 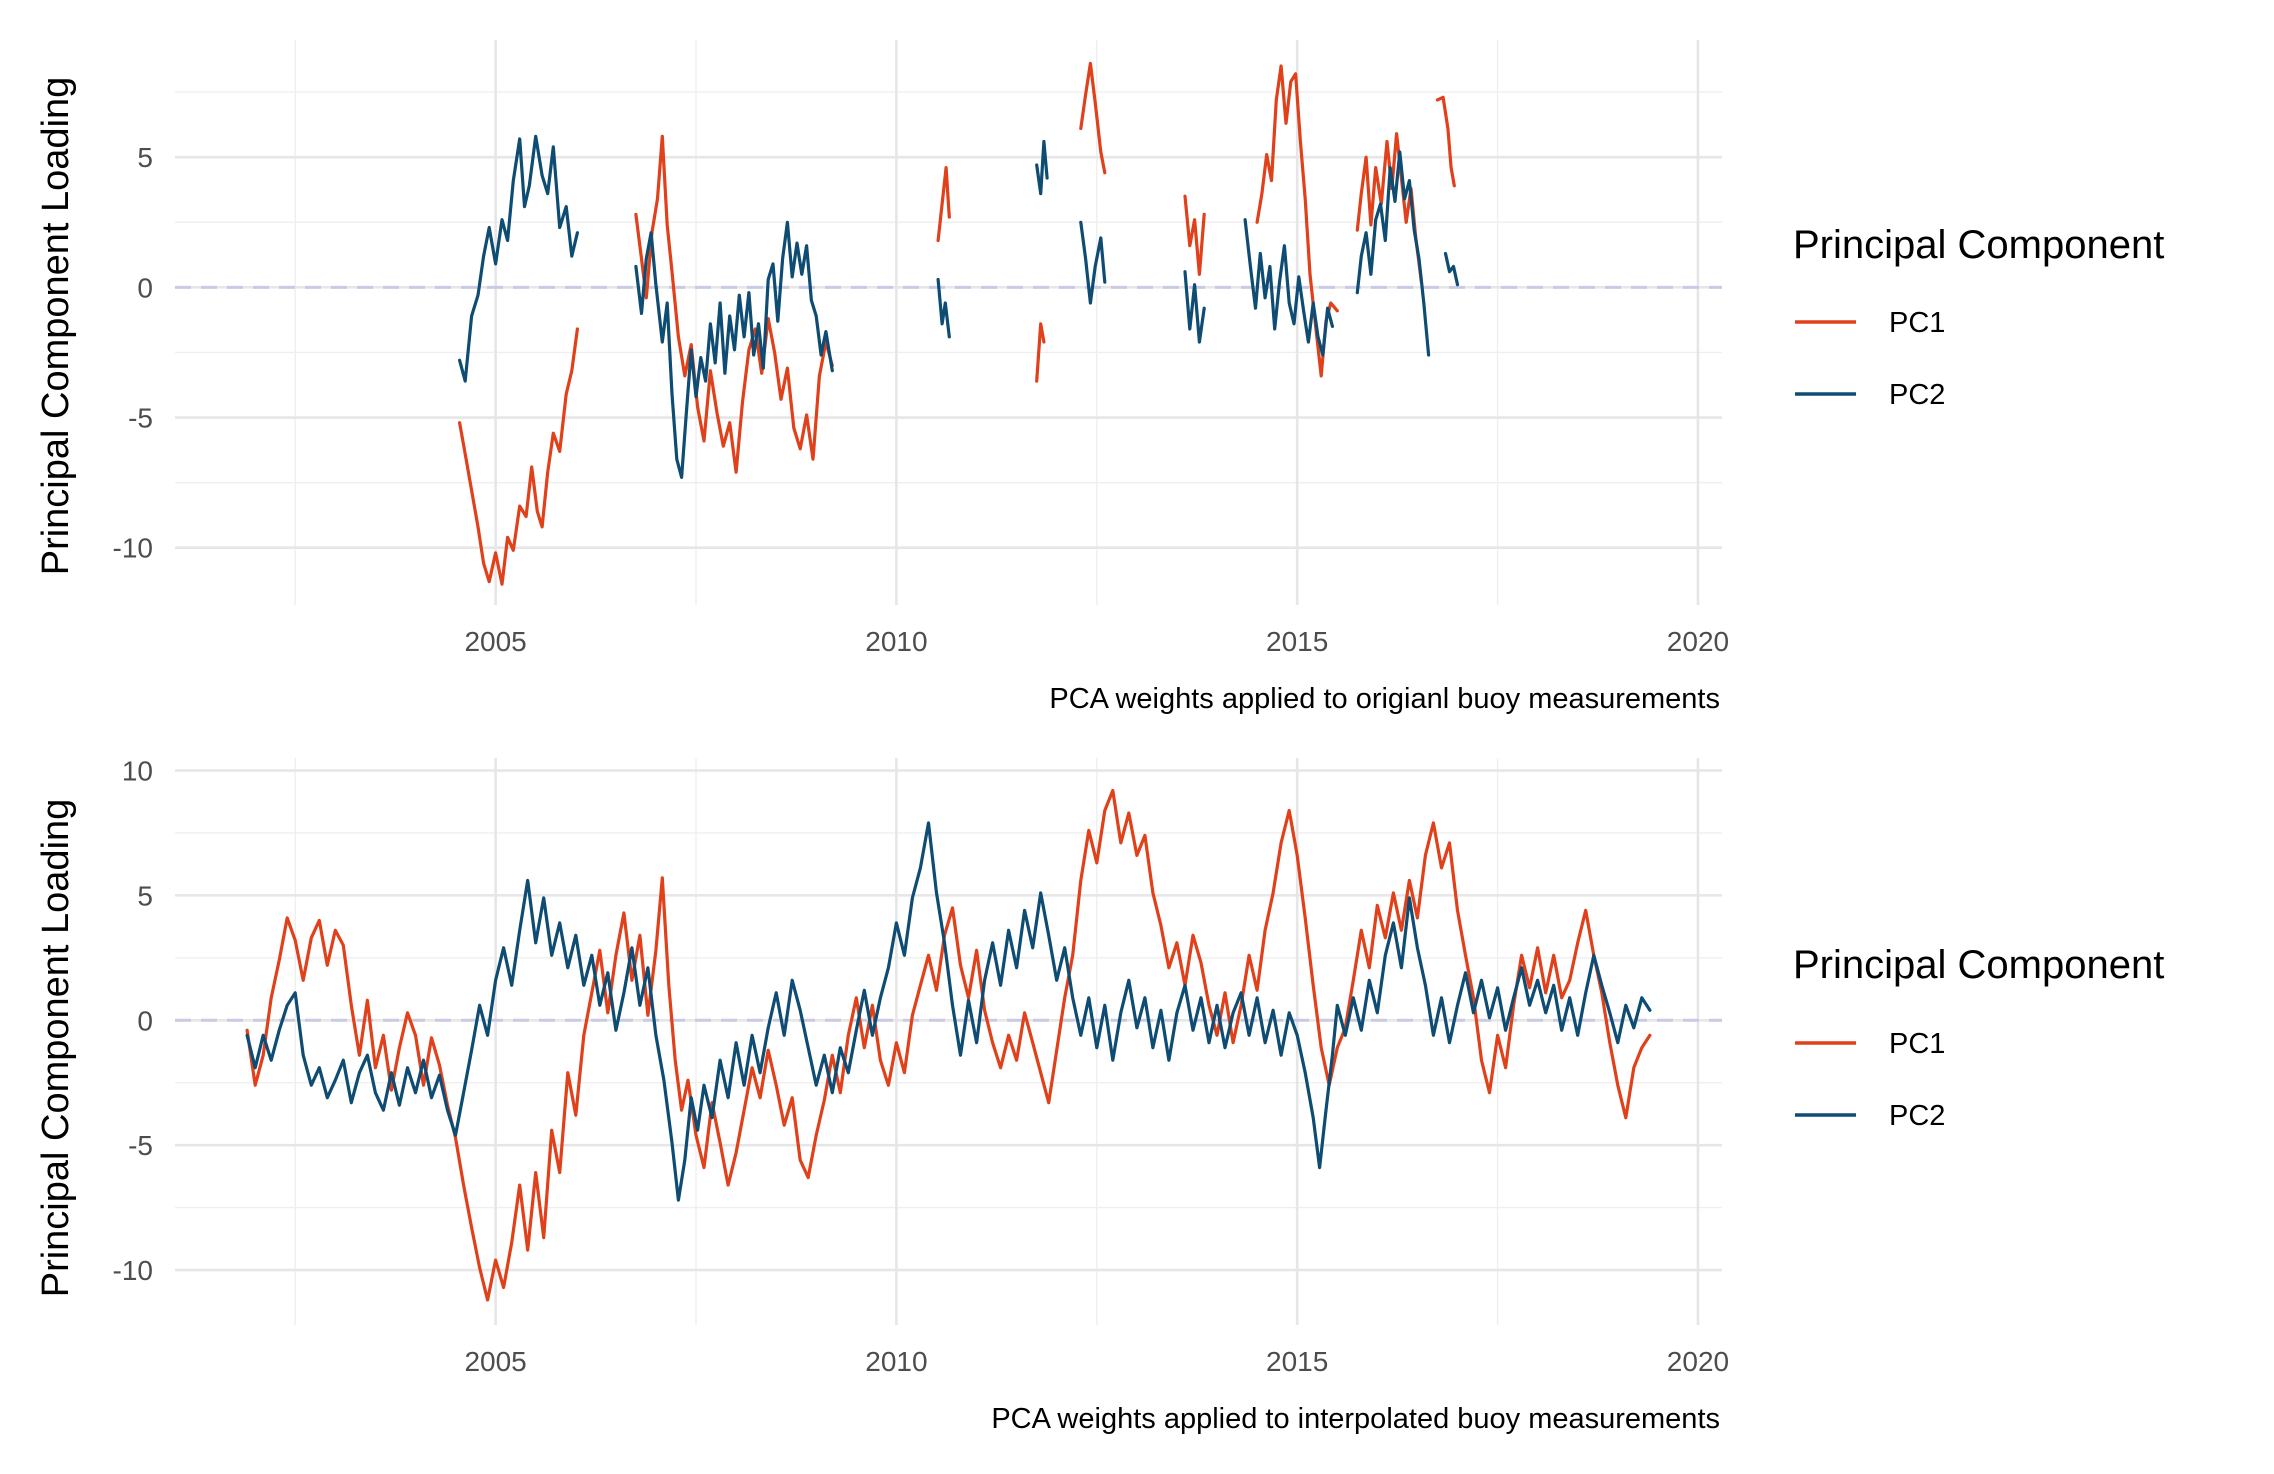 What do you see at coordinates (133, 353) in the screenshot?
I see `panel-1-y-tick-labels: -10 -5 0 5` at bounding box center [133, 353].